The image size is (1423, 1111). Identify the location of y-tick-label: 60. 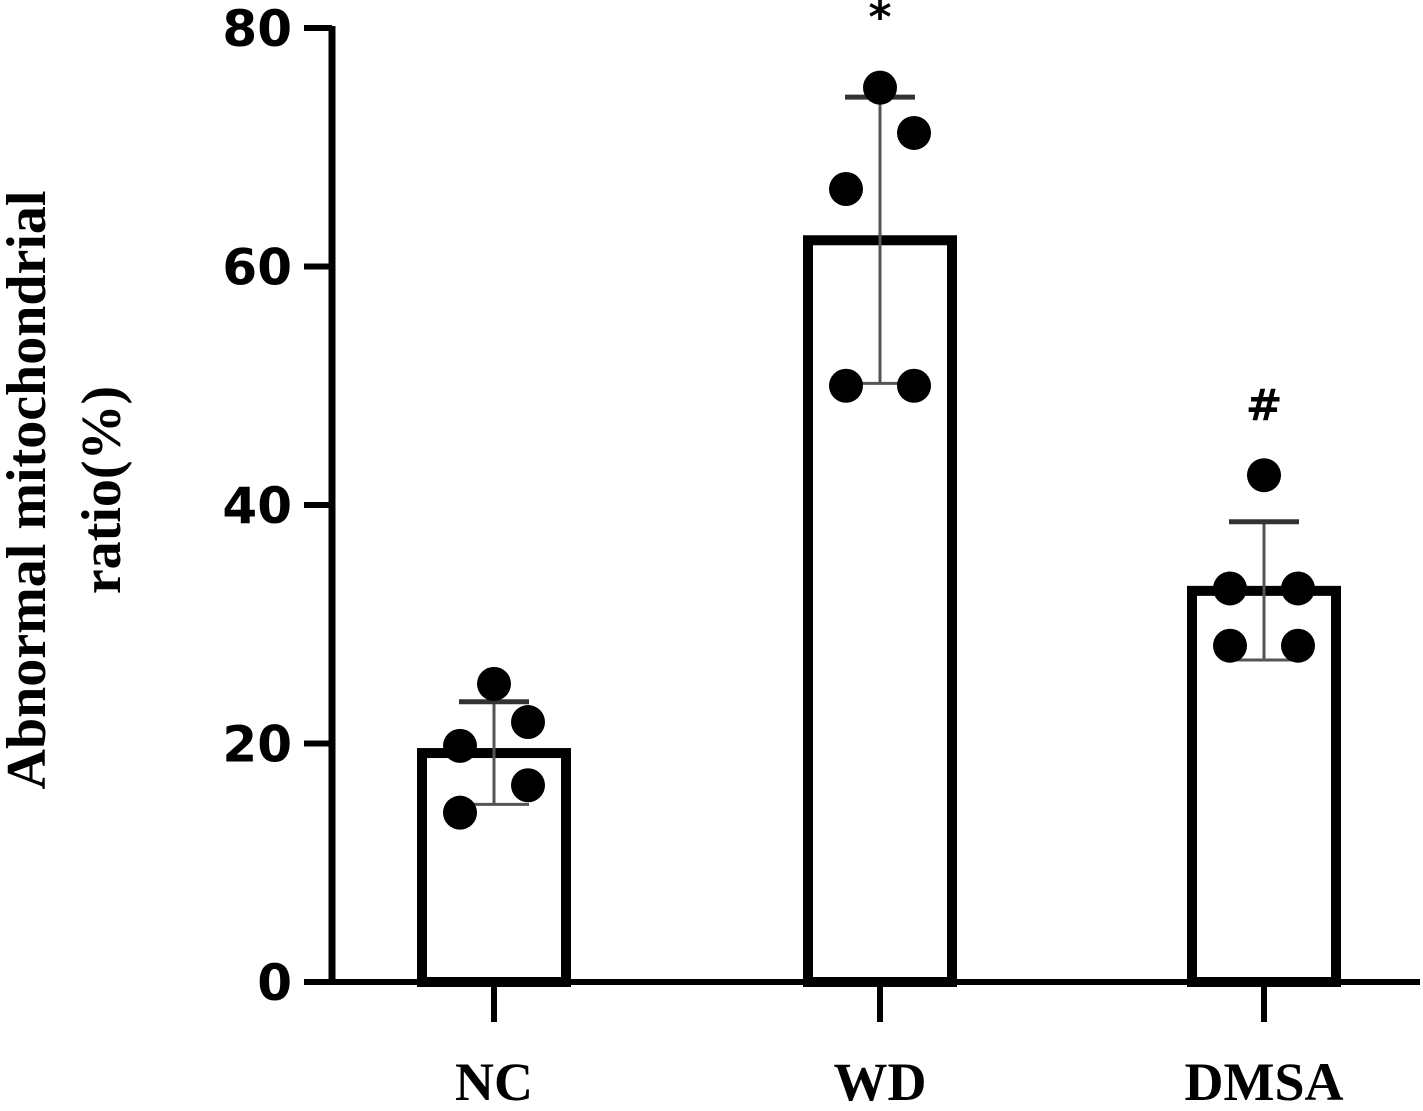
(257, 268).